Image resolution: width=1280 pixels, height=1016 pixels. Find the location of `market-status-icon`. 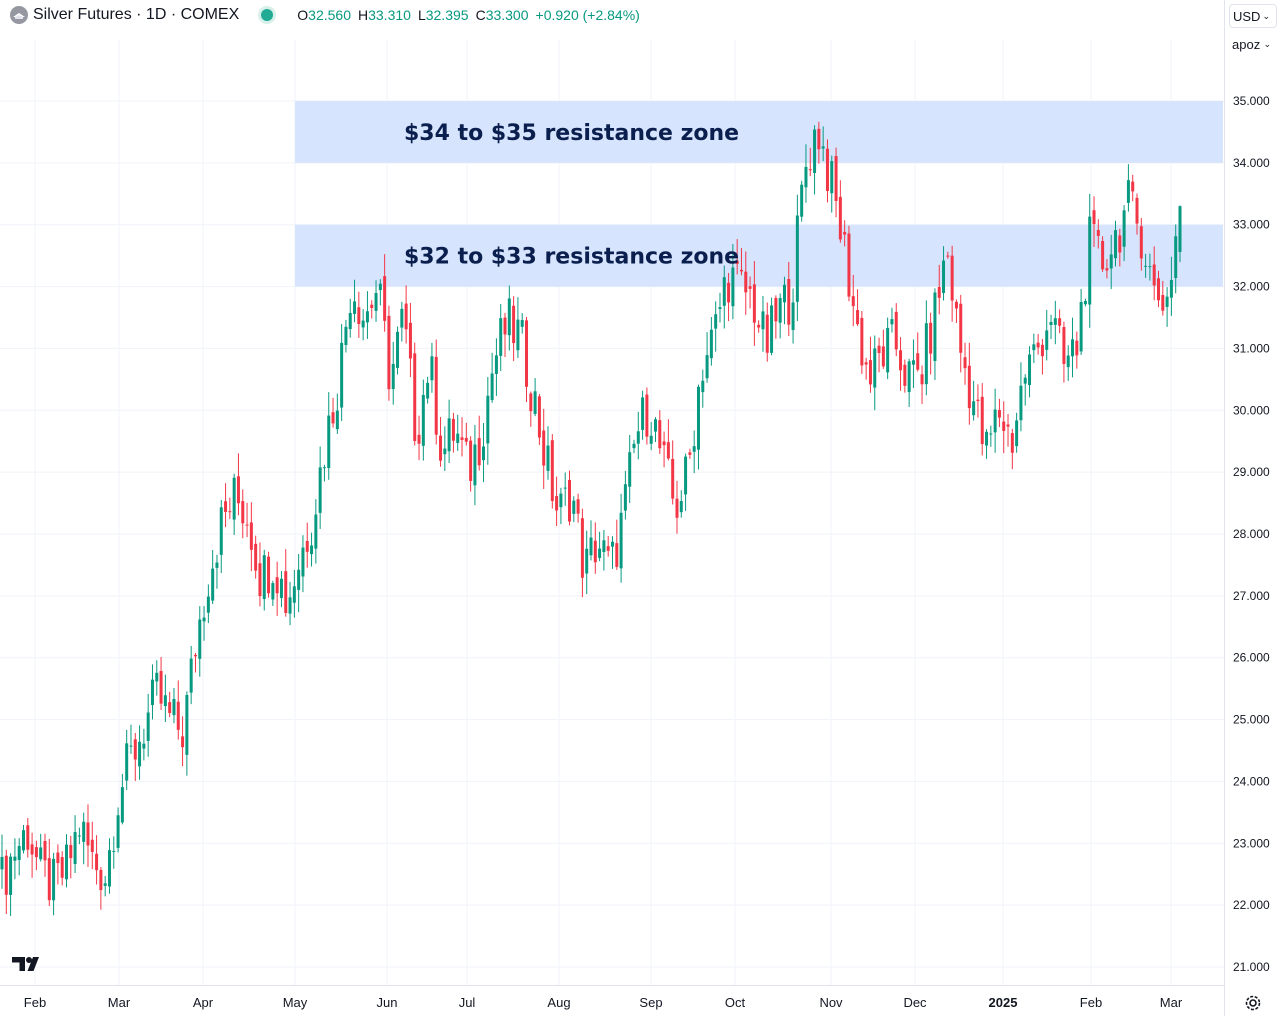

market-status-icon is located at coordinates (267, 15).